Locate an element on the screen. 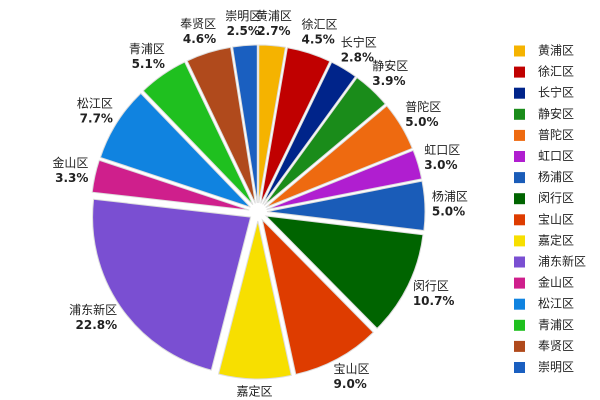 This screenshot has width=600, height=400. legend-label: 青浦区 is located at coordinates (556, 325).